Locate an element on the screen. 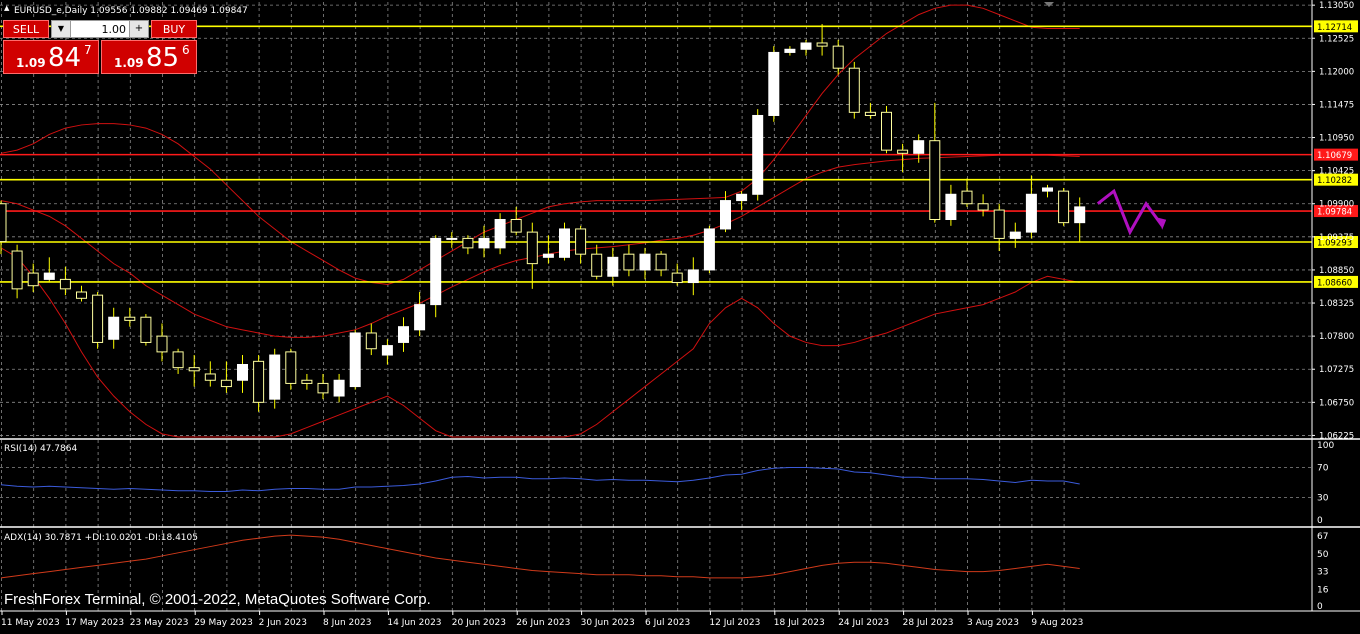  time-tick-label: 2 Jun 2023 is located at coordinates (283, 623).